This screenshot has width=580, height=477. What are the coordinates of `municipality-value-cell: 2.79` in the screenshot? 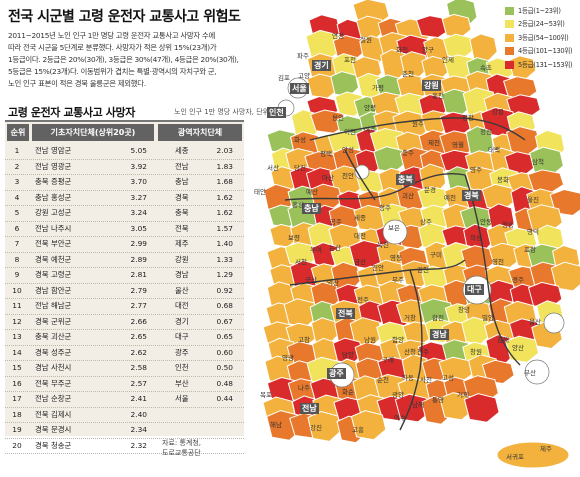 It's located at (138, 290).